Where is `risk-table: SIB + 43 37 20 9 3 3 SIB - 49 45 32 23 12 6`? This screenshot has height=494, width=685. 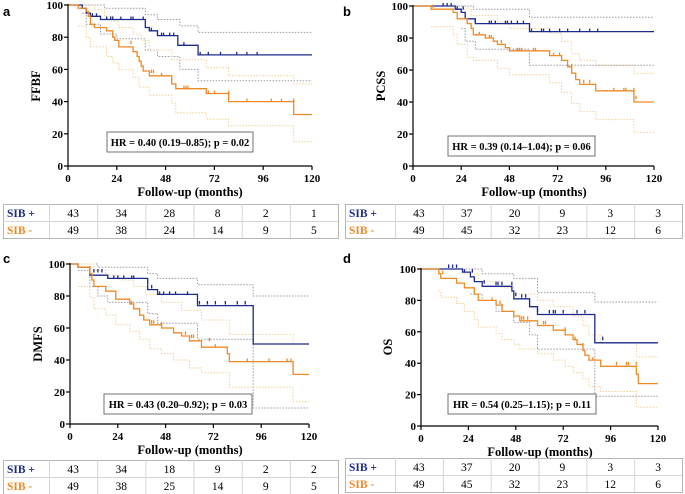
risk-table: SIB + 43 37 20 9 3 3 SIB - 49 45 32 23 12 6 is located at coordinates (514, 221).